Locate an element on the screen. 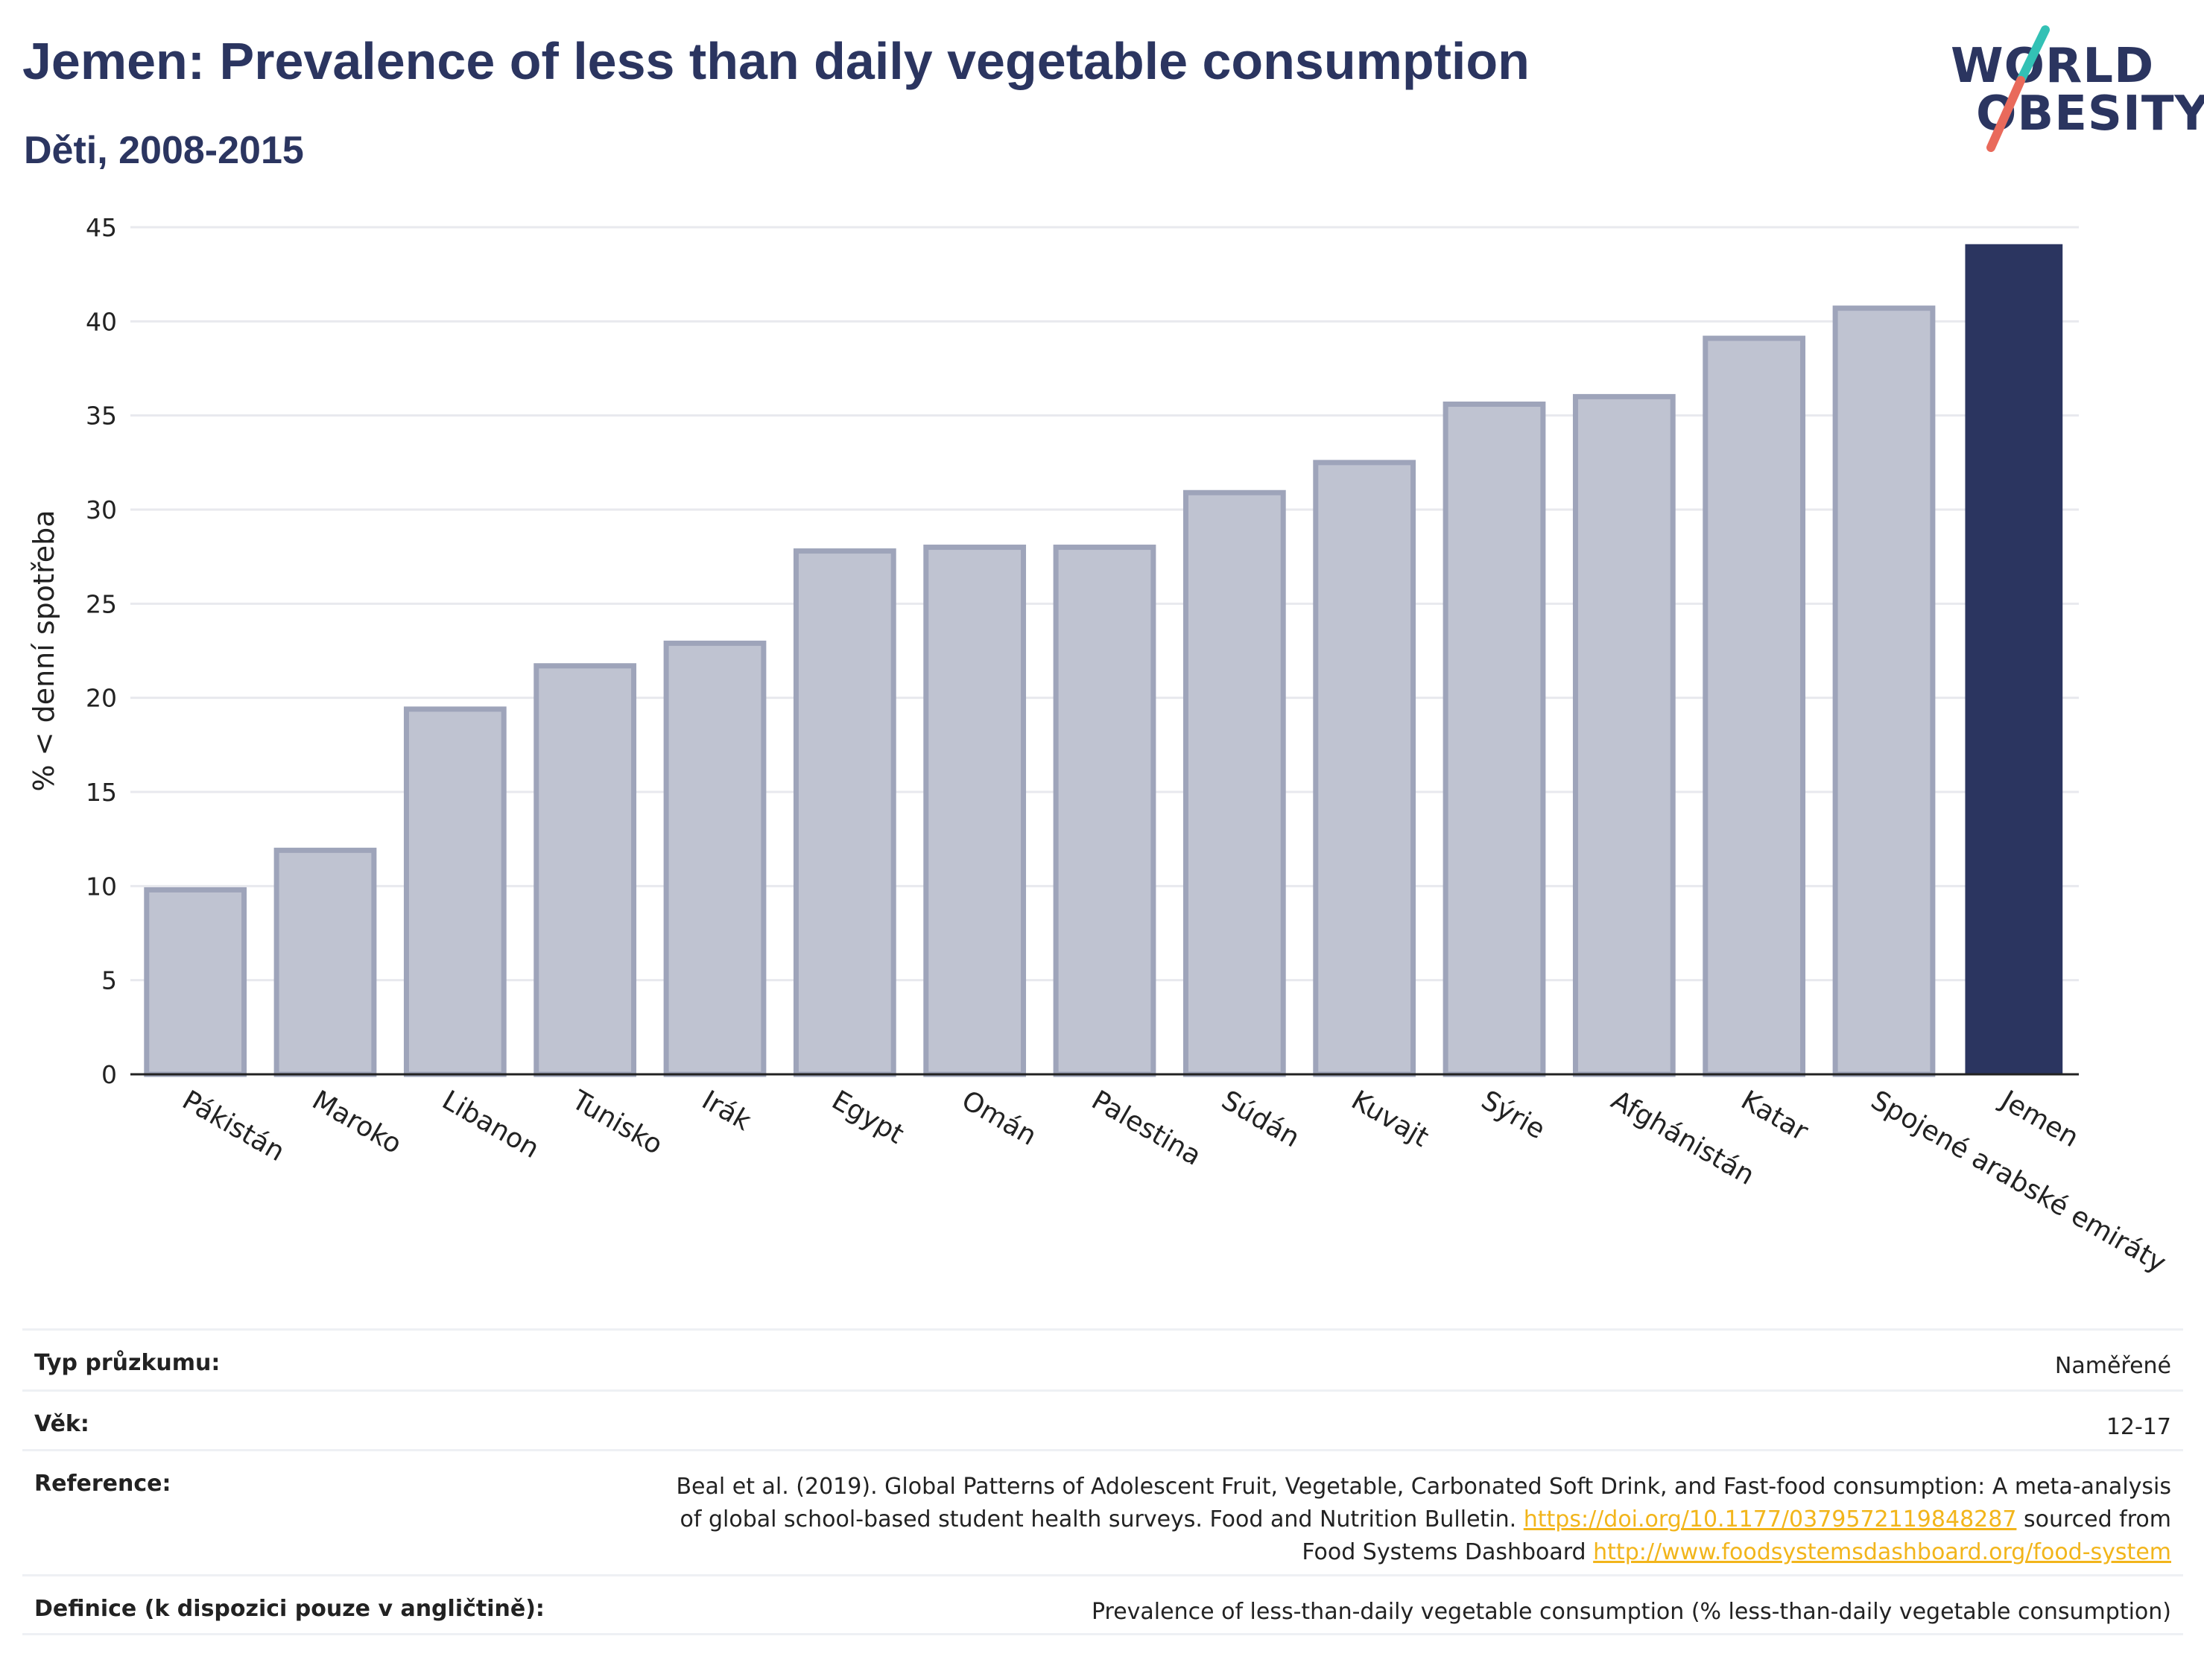 This screenshot has width=2204, height=1680. bar-afghánistán is located at coordinates (1624, 735).